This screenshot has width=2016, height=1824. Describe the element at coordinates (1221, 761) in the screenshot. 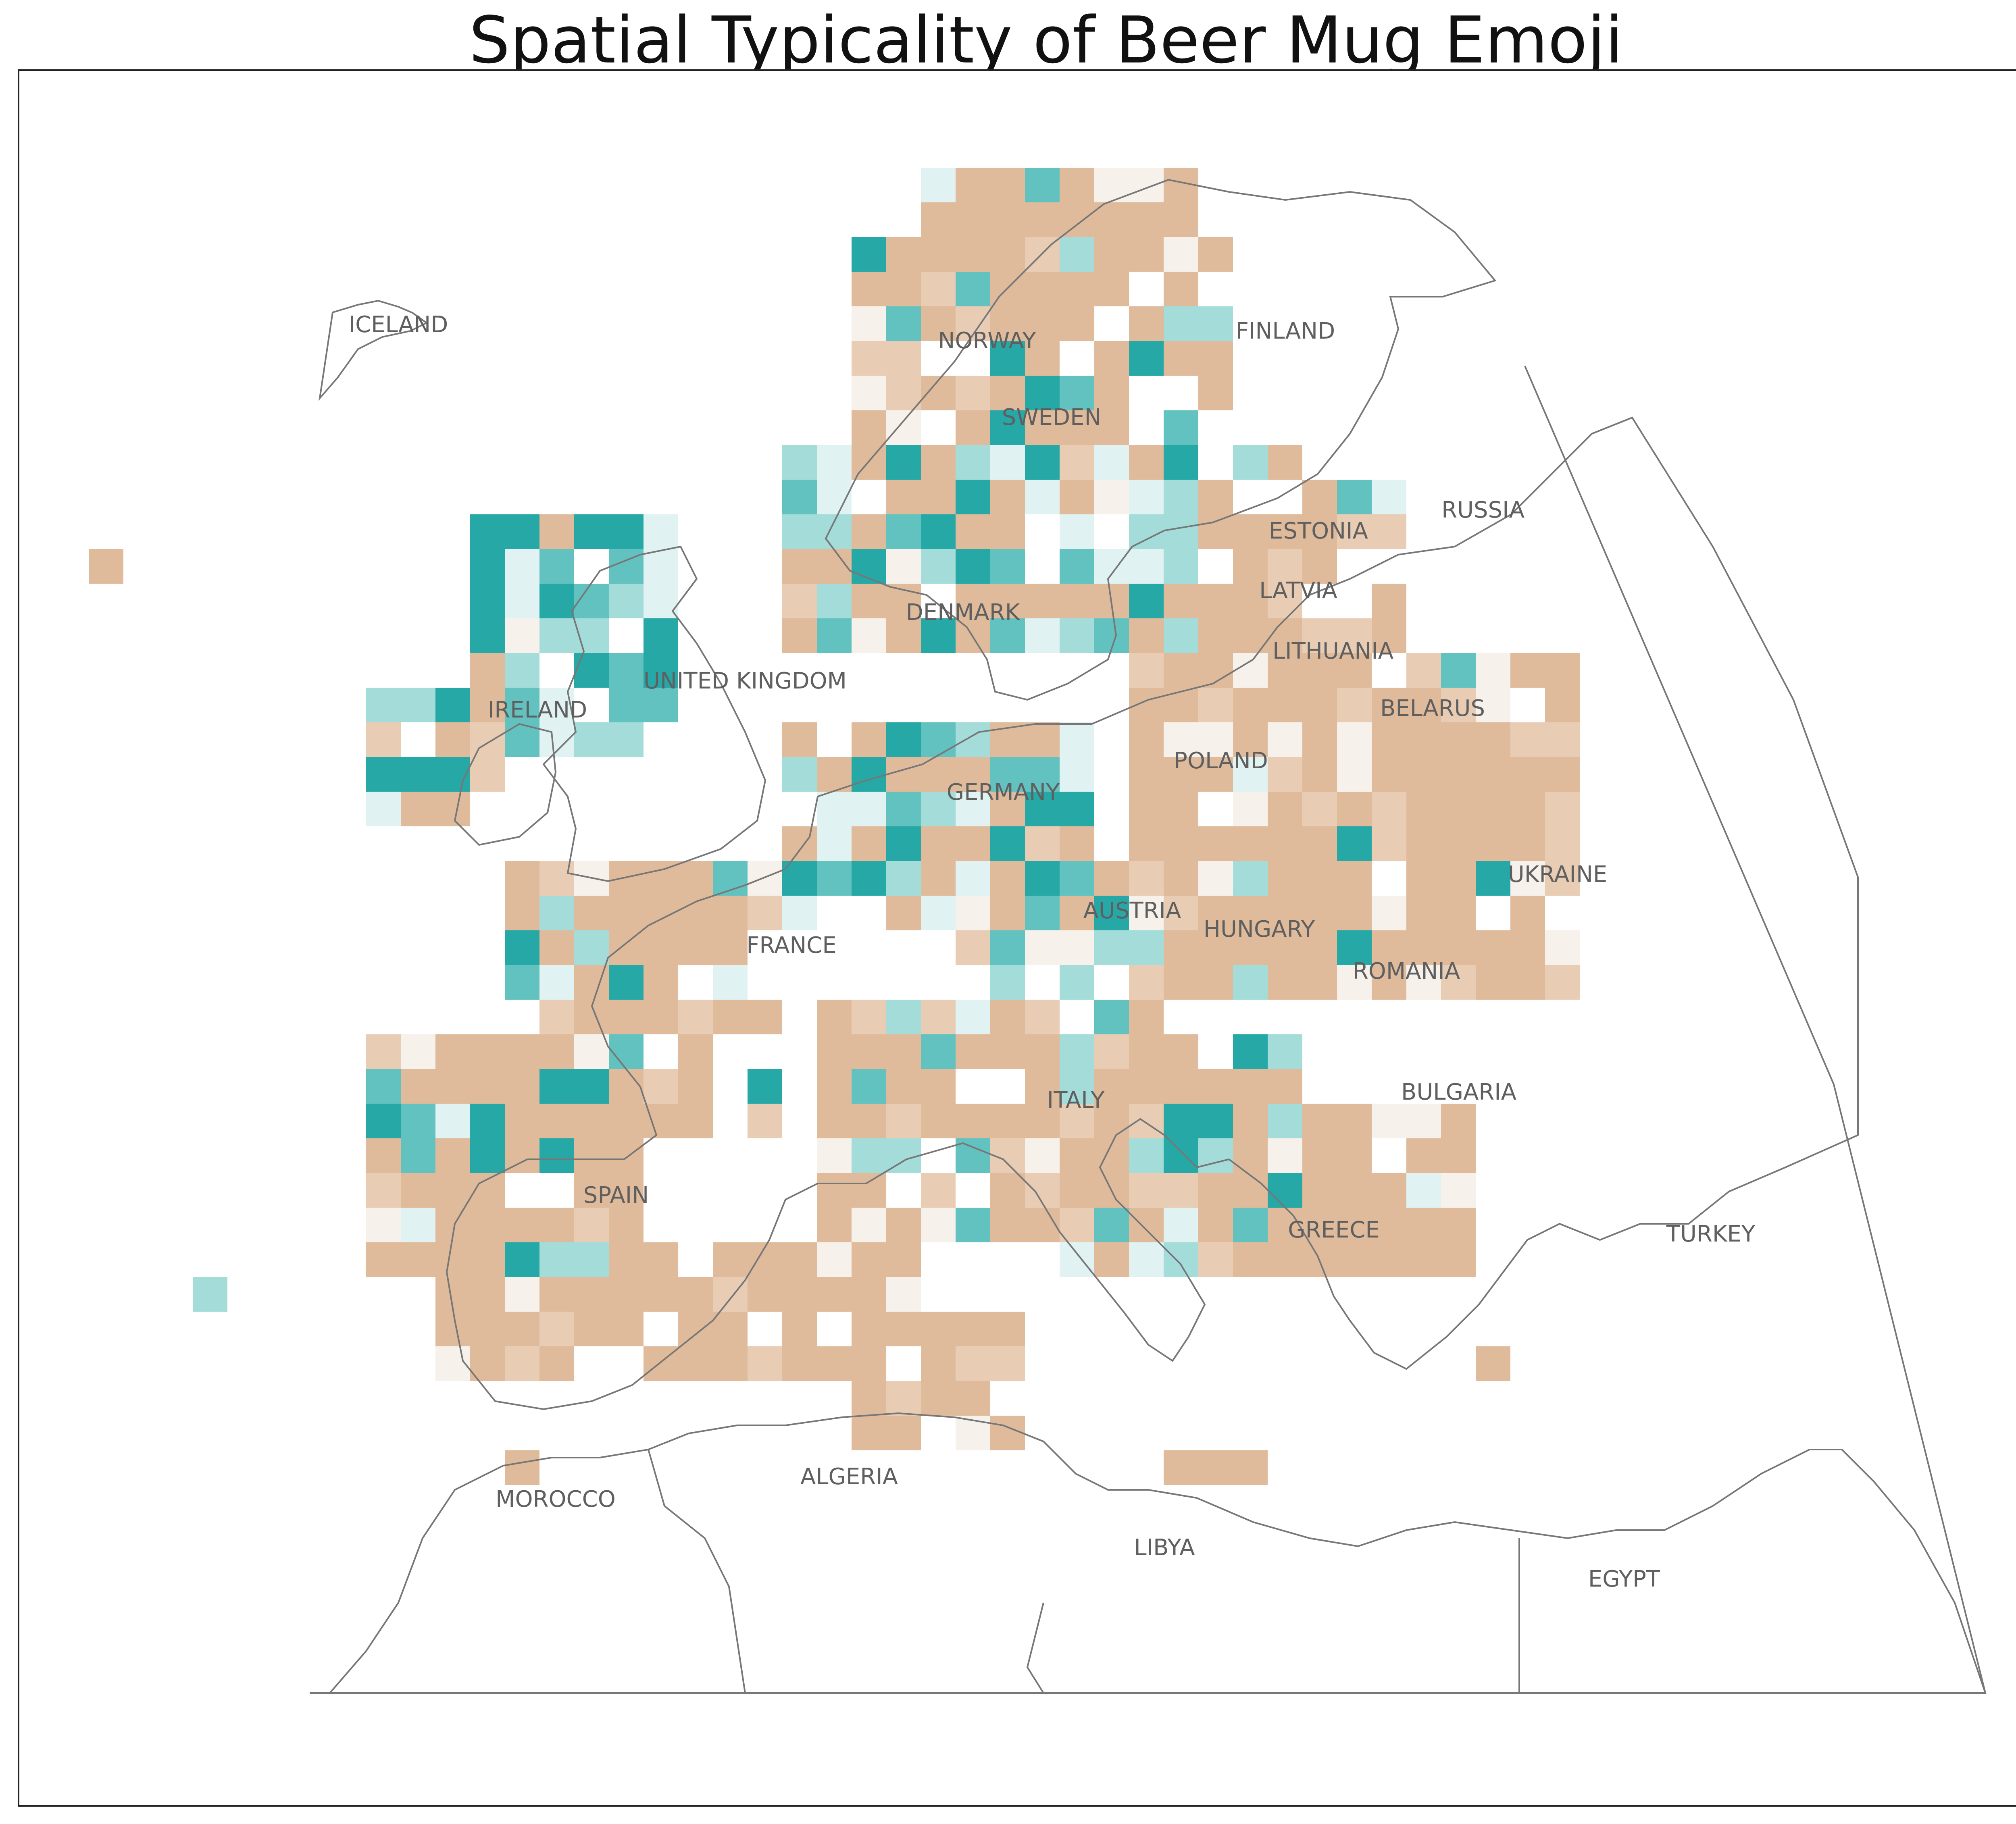

I see `country-label-poland: POLAND` at that location.